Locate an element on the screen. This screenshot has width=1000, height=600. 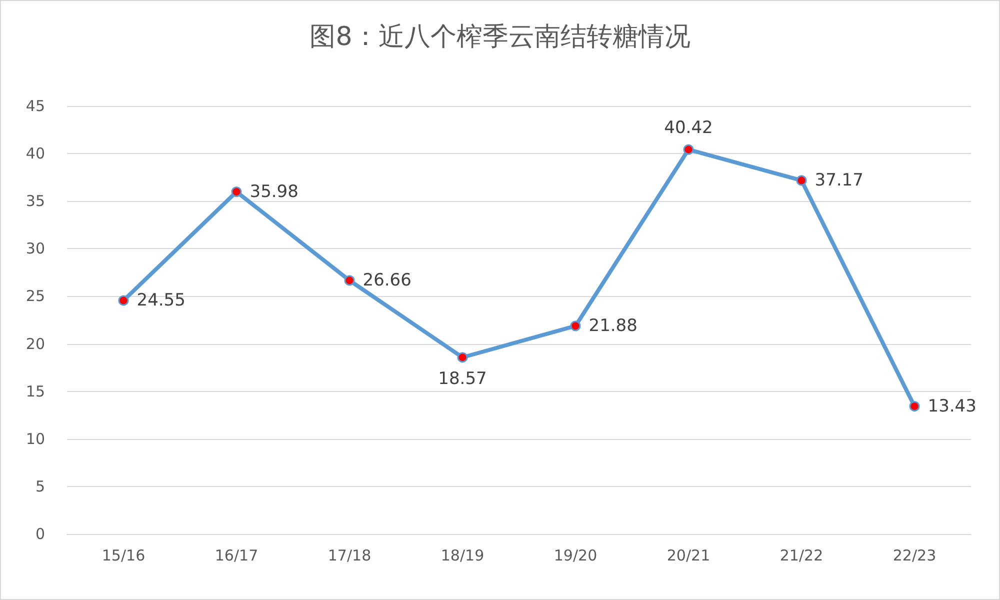
chart-title: 图8：近八个榨季云南结转糖情况 is located at coordinates (500, 37).